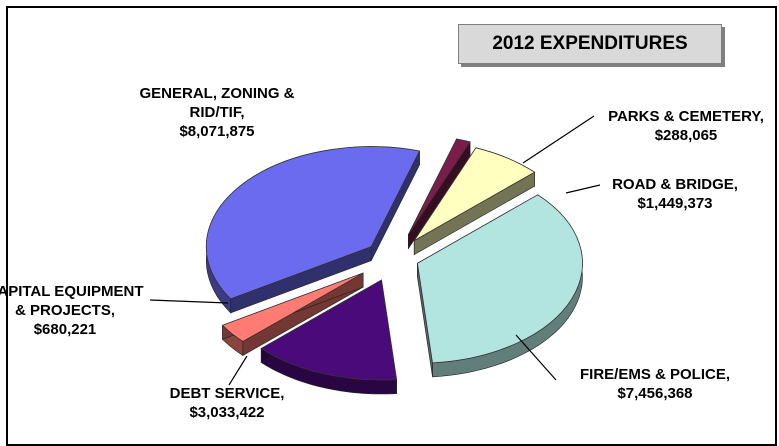 This screenshot has width=779, height=446. Describe the element at coordinates (655, 374) in the screenshot. I see `slice-label-line: FIRE/EMS & POLICE,` at that location.